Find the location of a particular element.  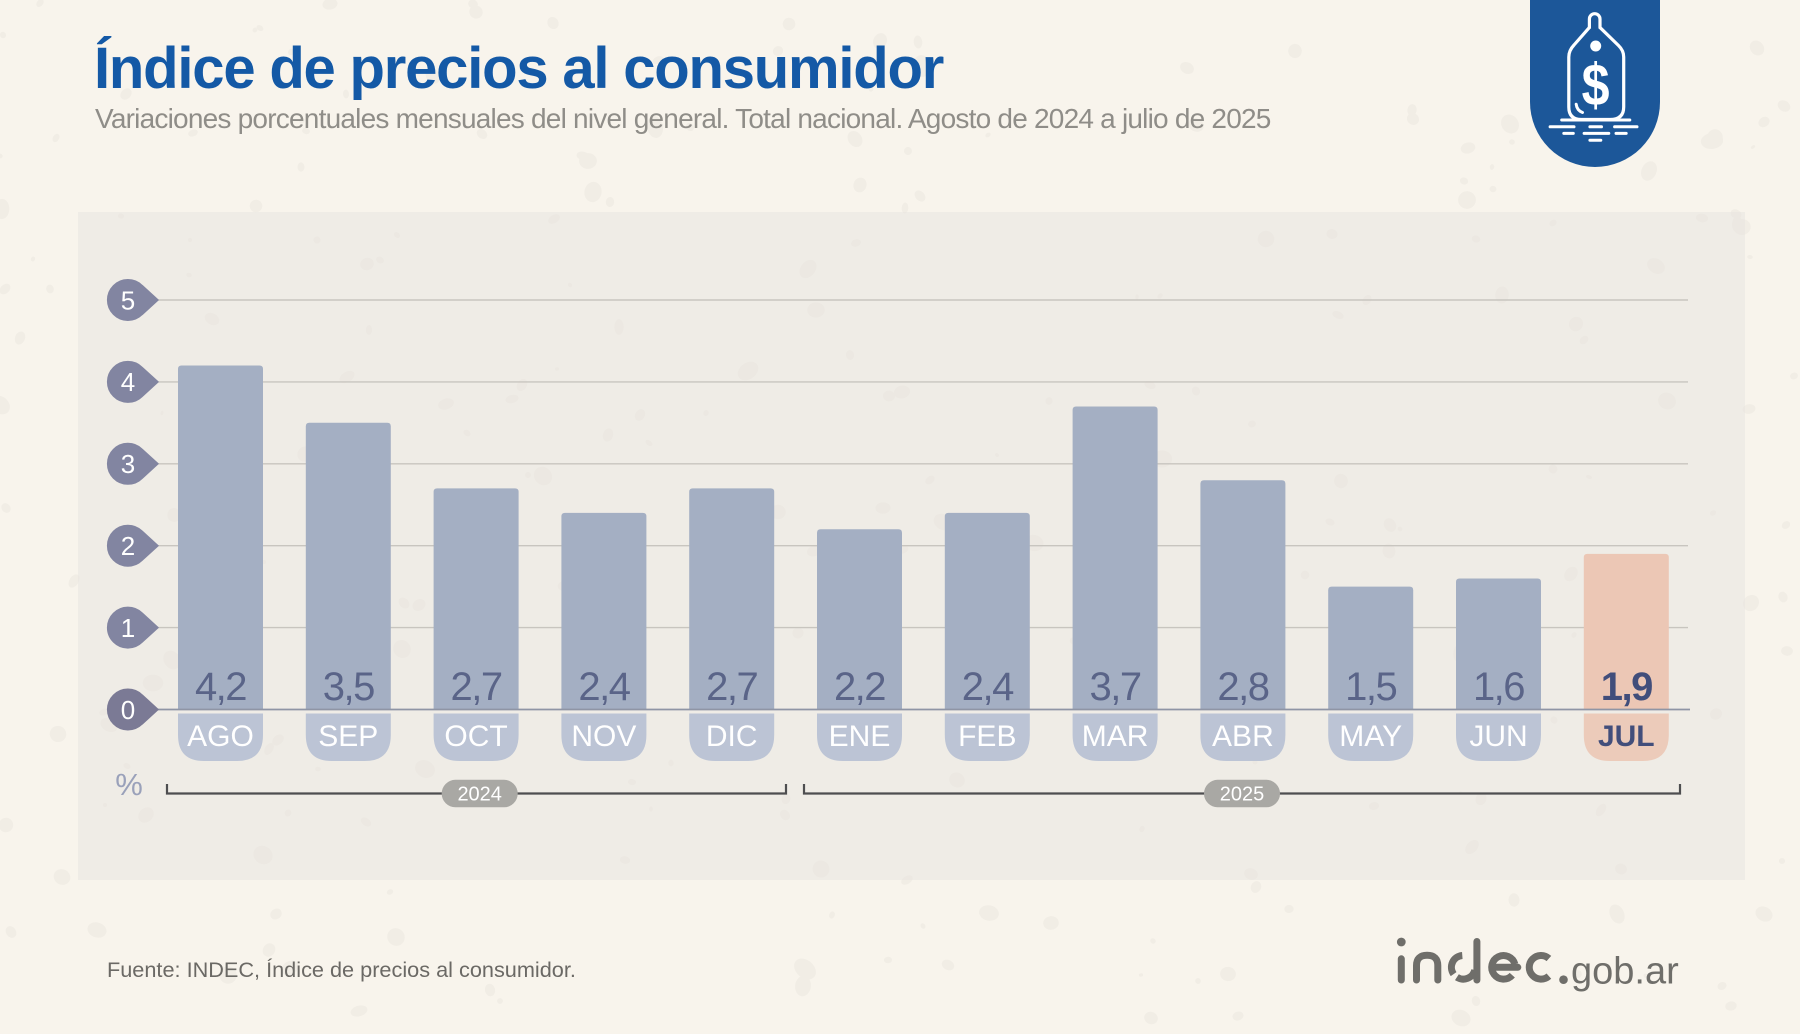

svg-text: ABR is located at coordinates (1243, 736).